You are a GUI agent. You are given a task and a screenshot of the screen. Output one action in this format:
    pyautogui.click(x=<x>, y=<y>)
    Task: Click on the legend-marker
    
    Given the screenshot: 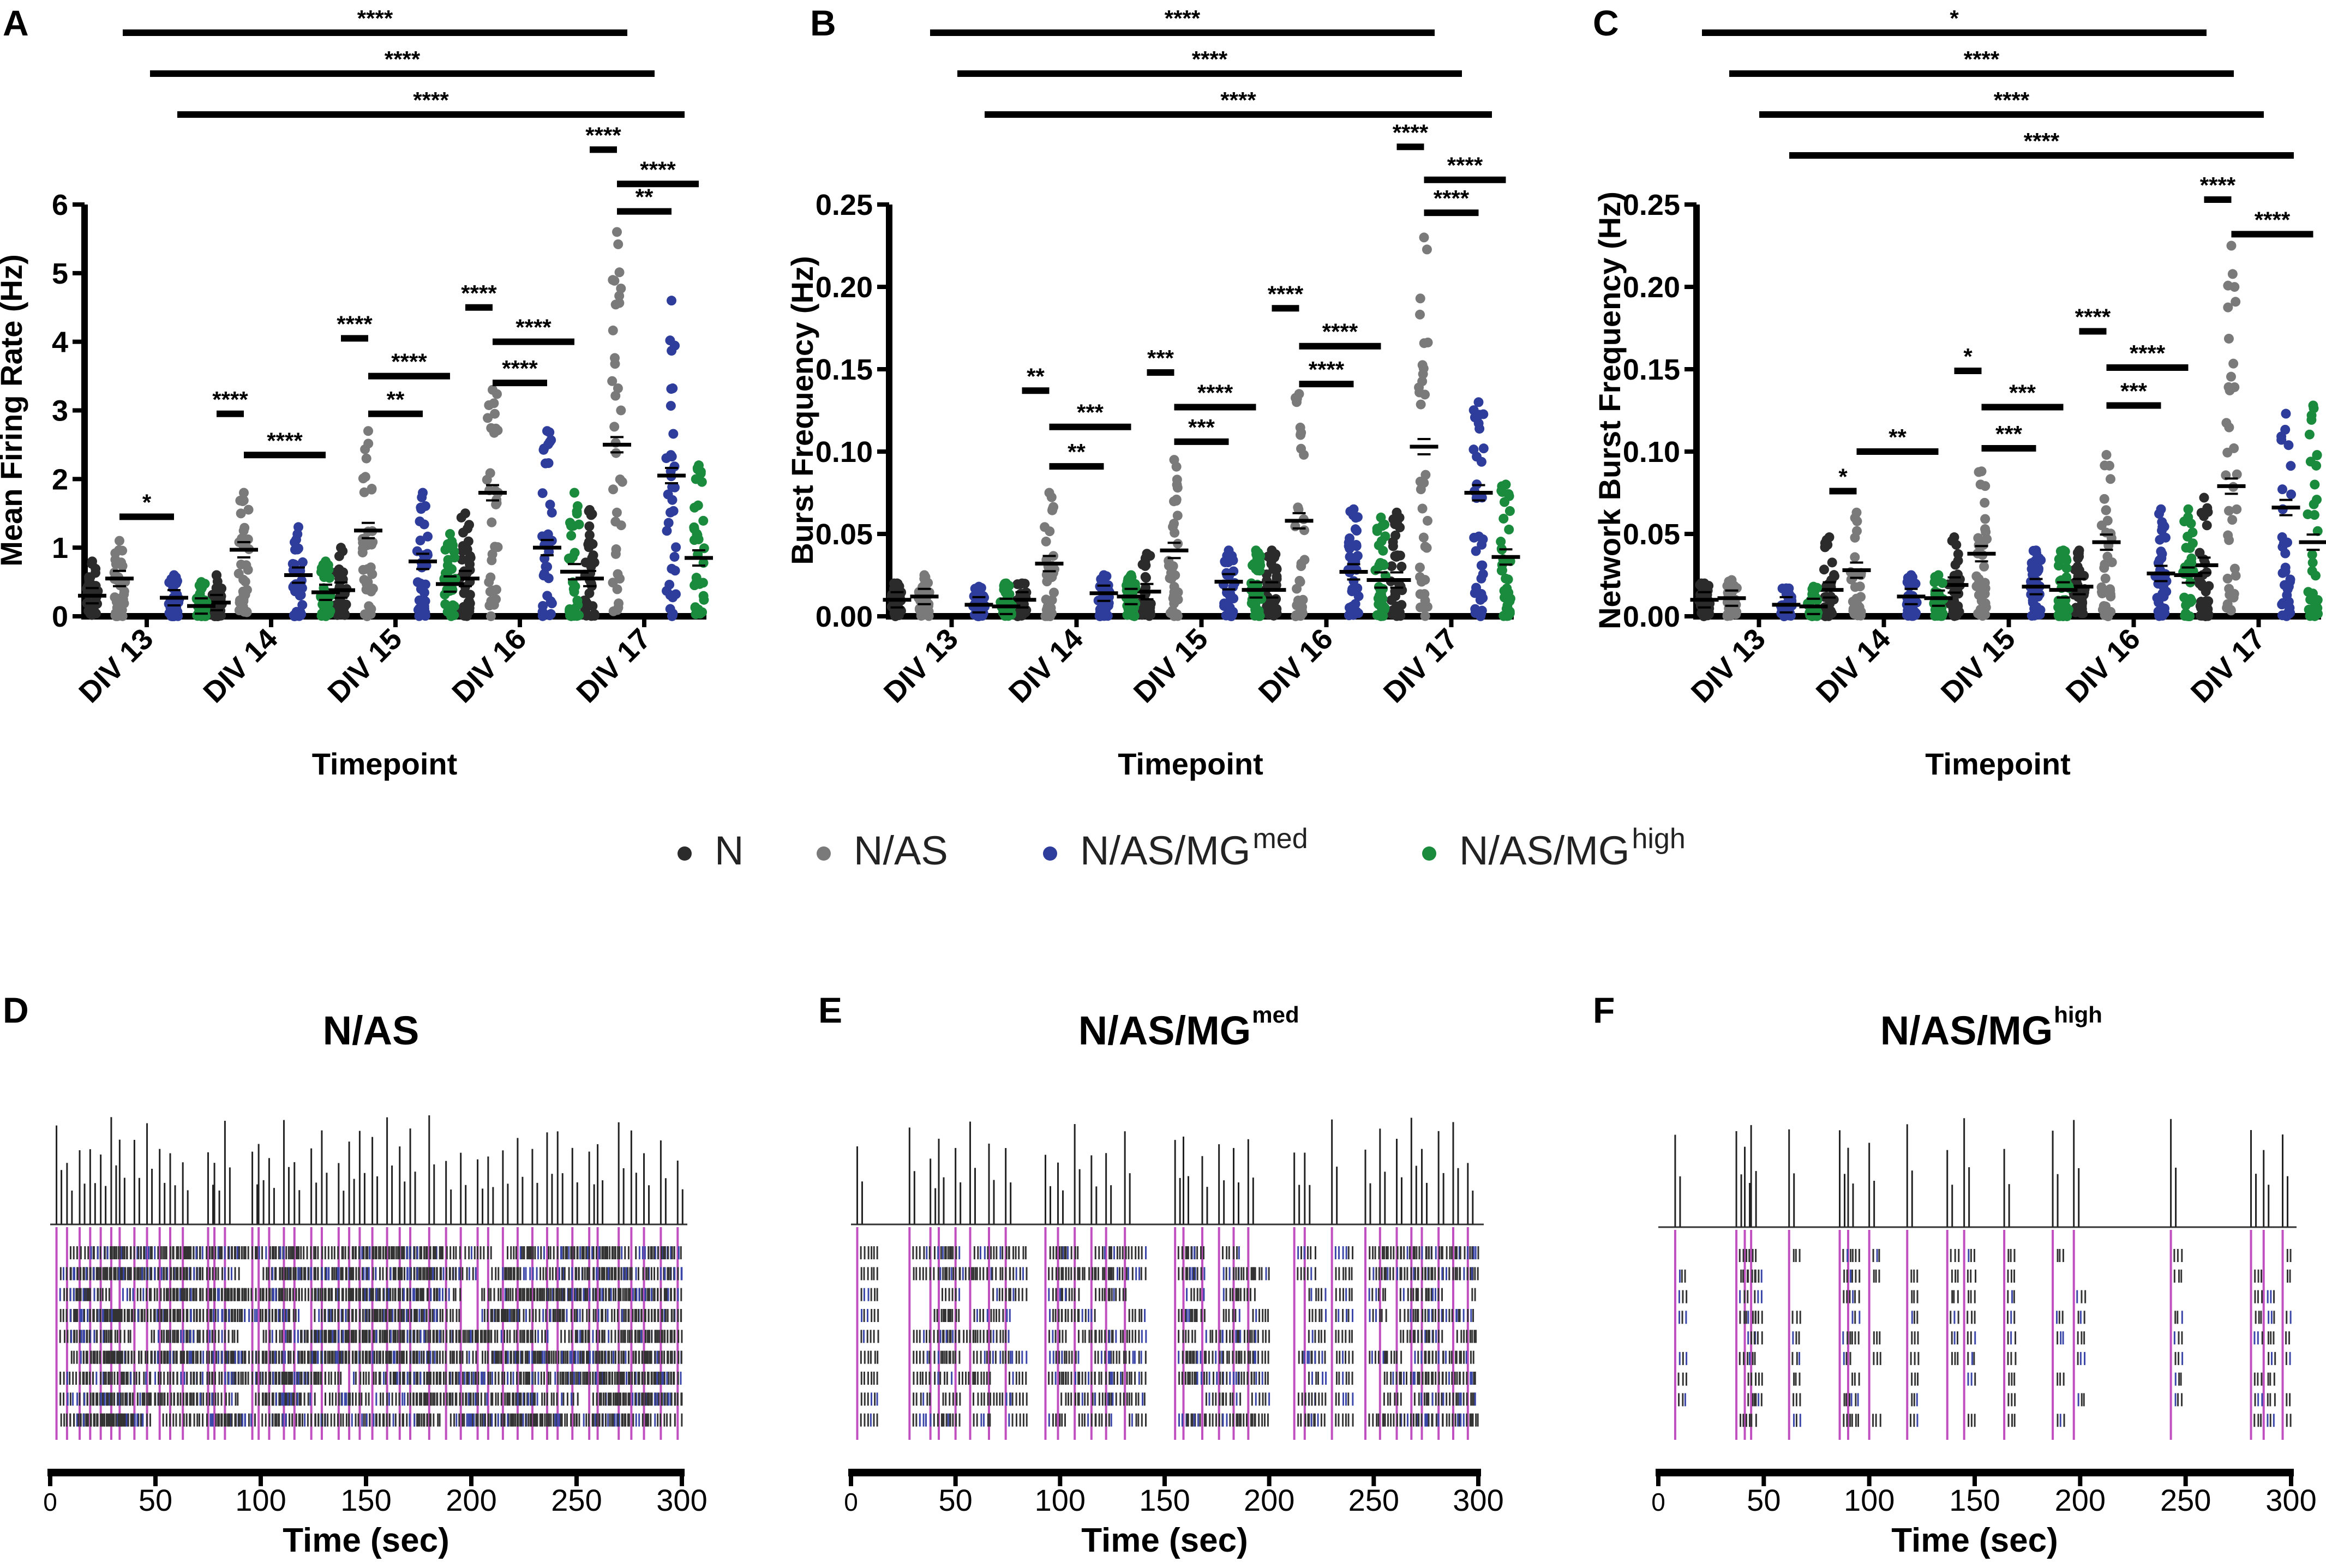 What is the action you would take?
    pyautogui.click(x=1050, y=853)
    